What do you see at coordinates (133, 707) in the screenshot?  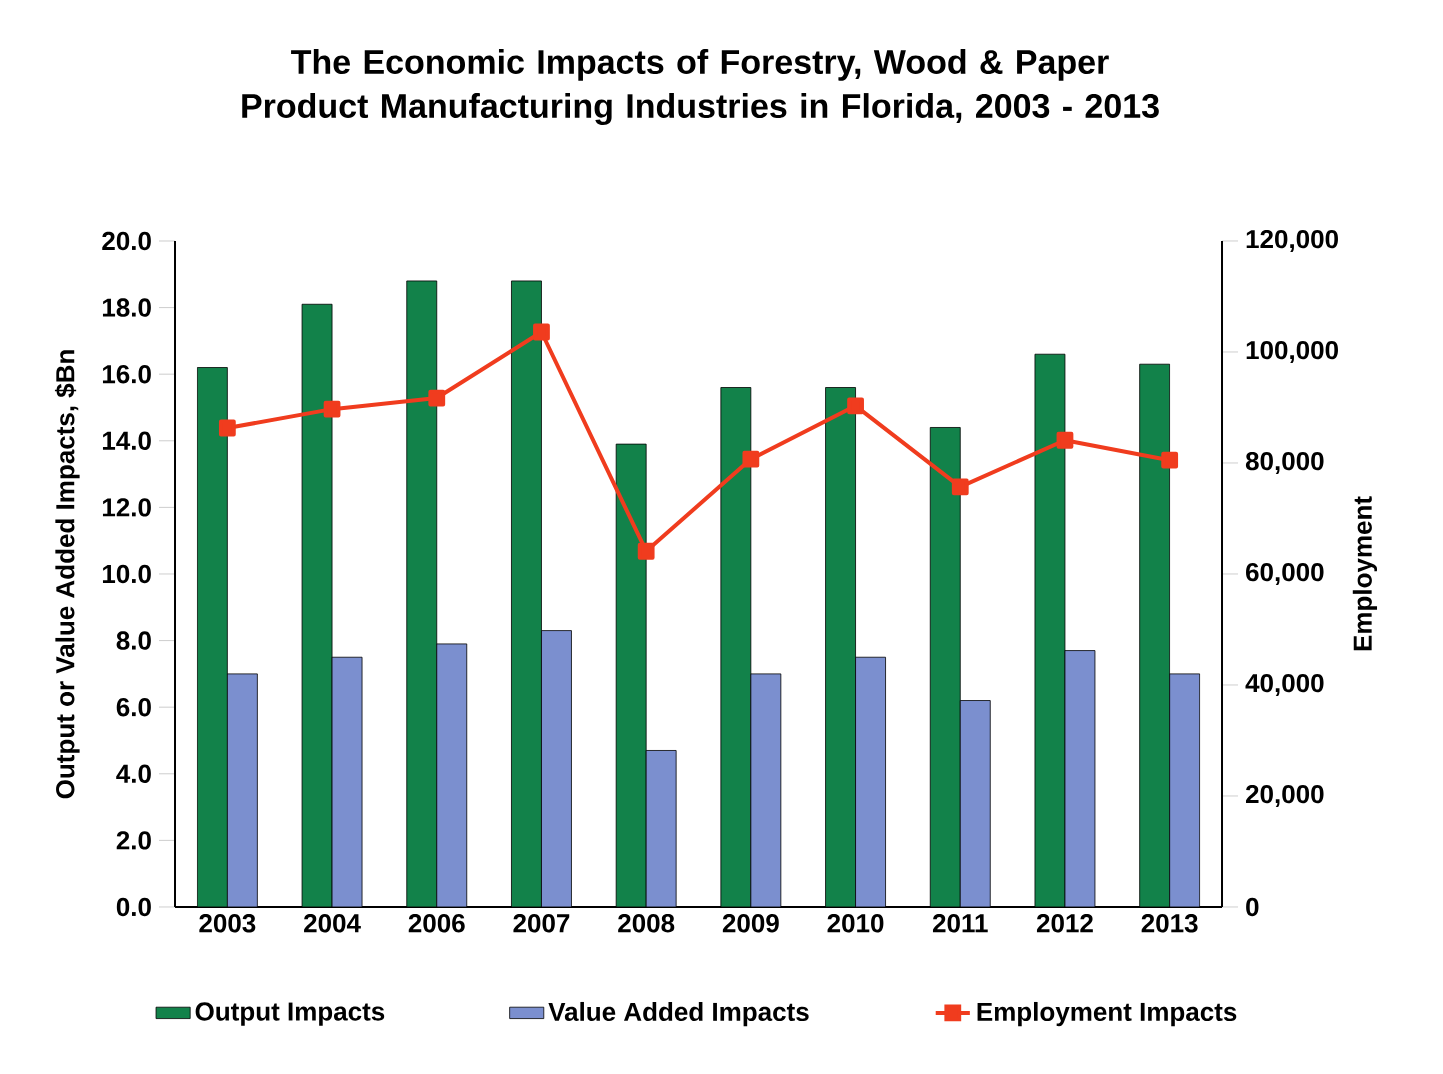 I see `y-tick-label: 6.0` at bounding box center [133, 707].